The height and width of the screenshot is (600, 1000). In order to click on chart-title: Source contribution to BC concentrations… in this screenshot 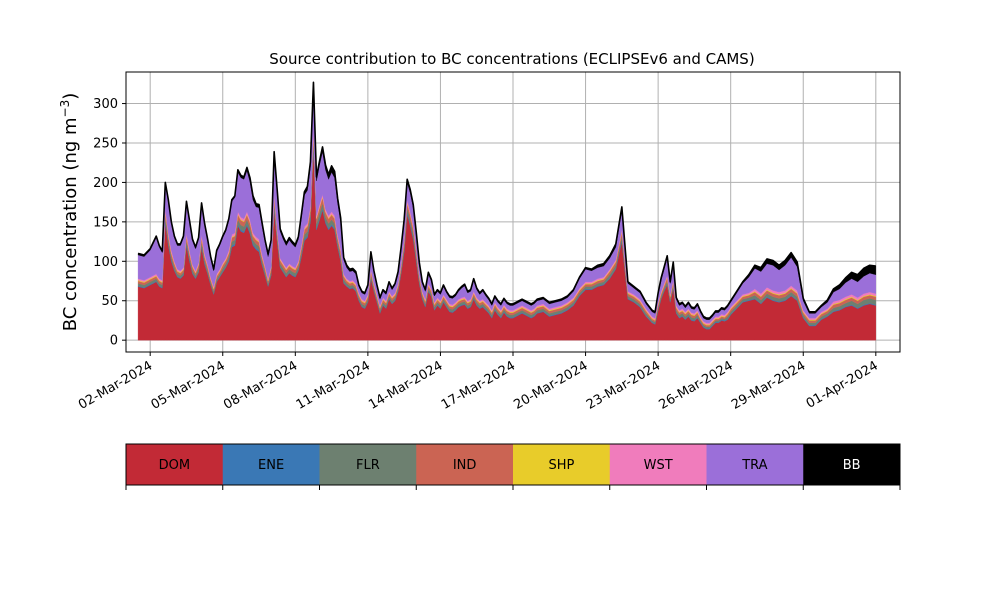, I will do `click(511, 59)`.